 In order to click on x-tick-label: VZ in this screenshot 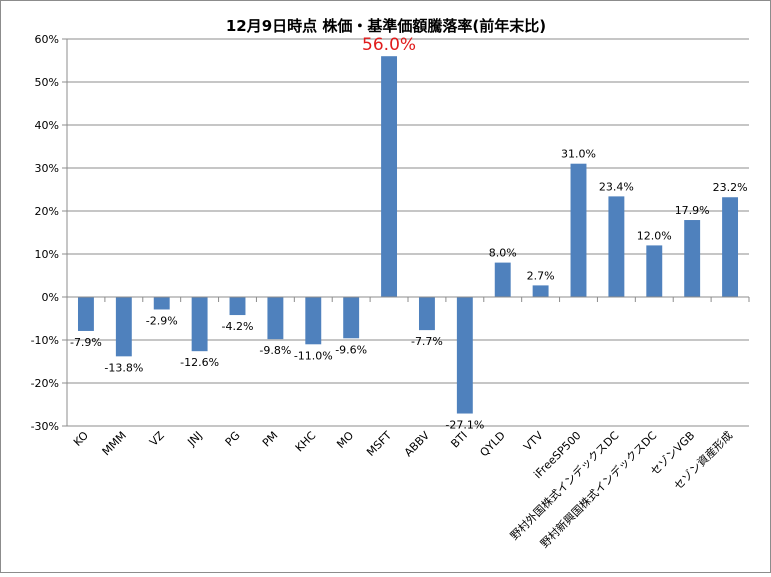, I will do `click(157, 439)`.